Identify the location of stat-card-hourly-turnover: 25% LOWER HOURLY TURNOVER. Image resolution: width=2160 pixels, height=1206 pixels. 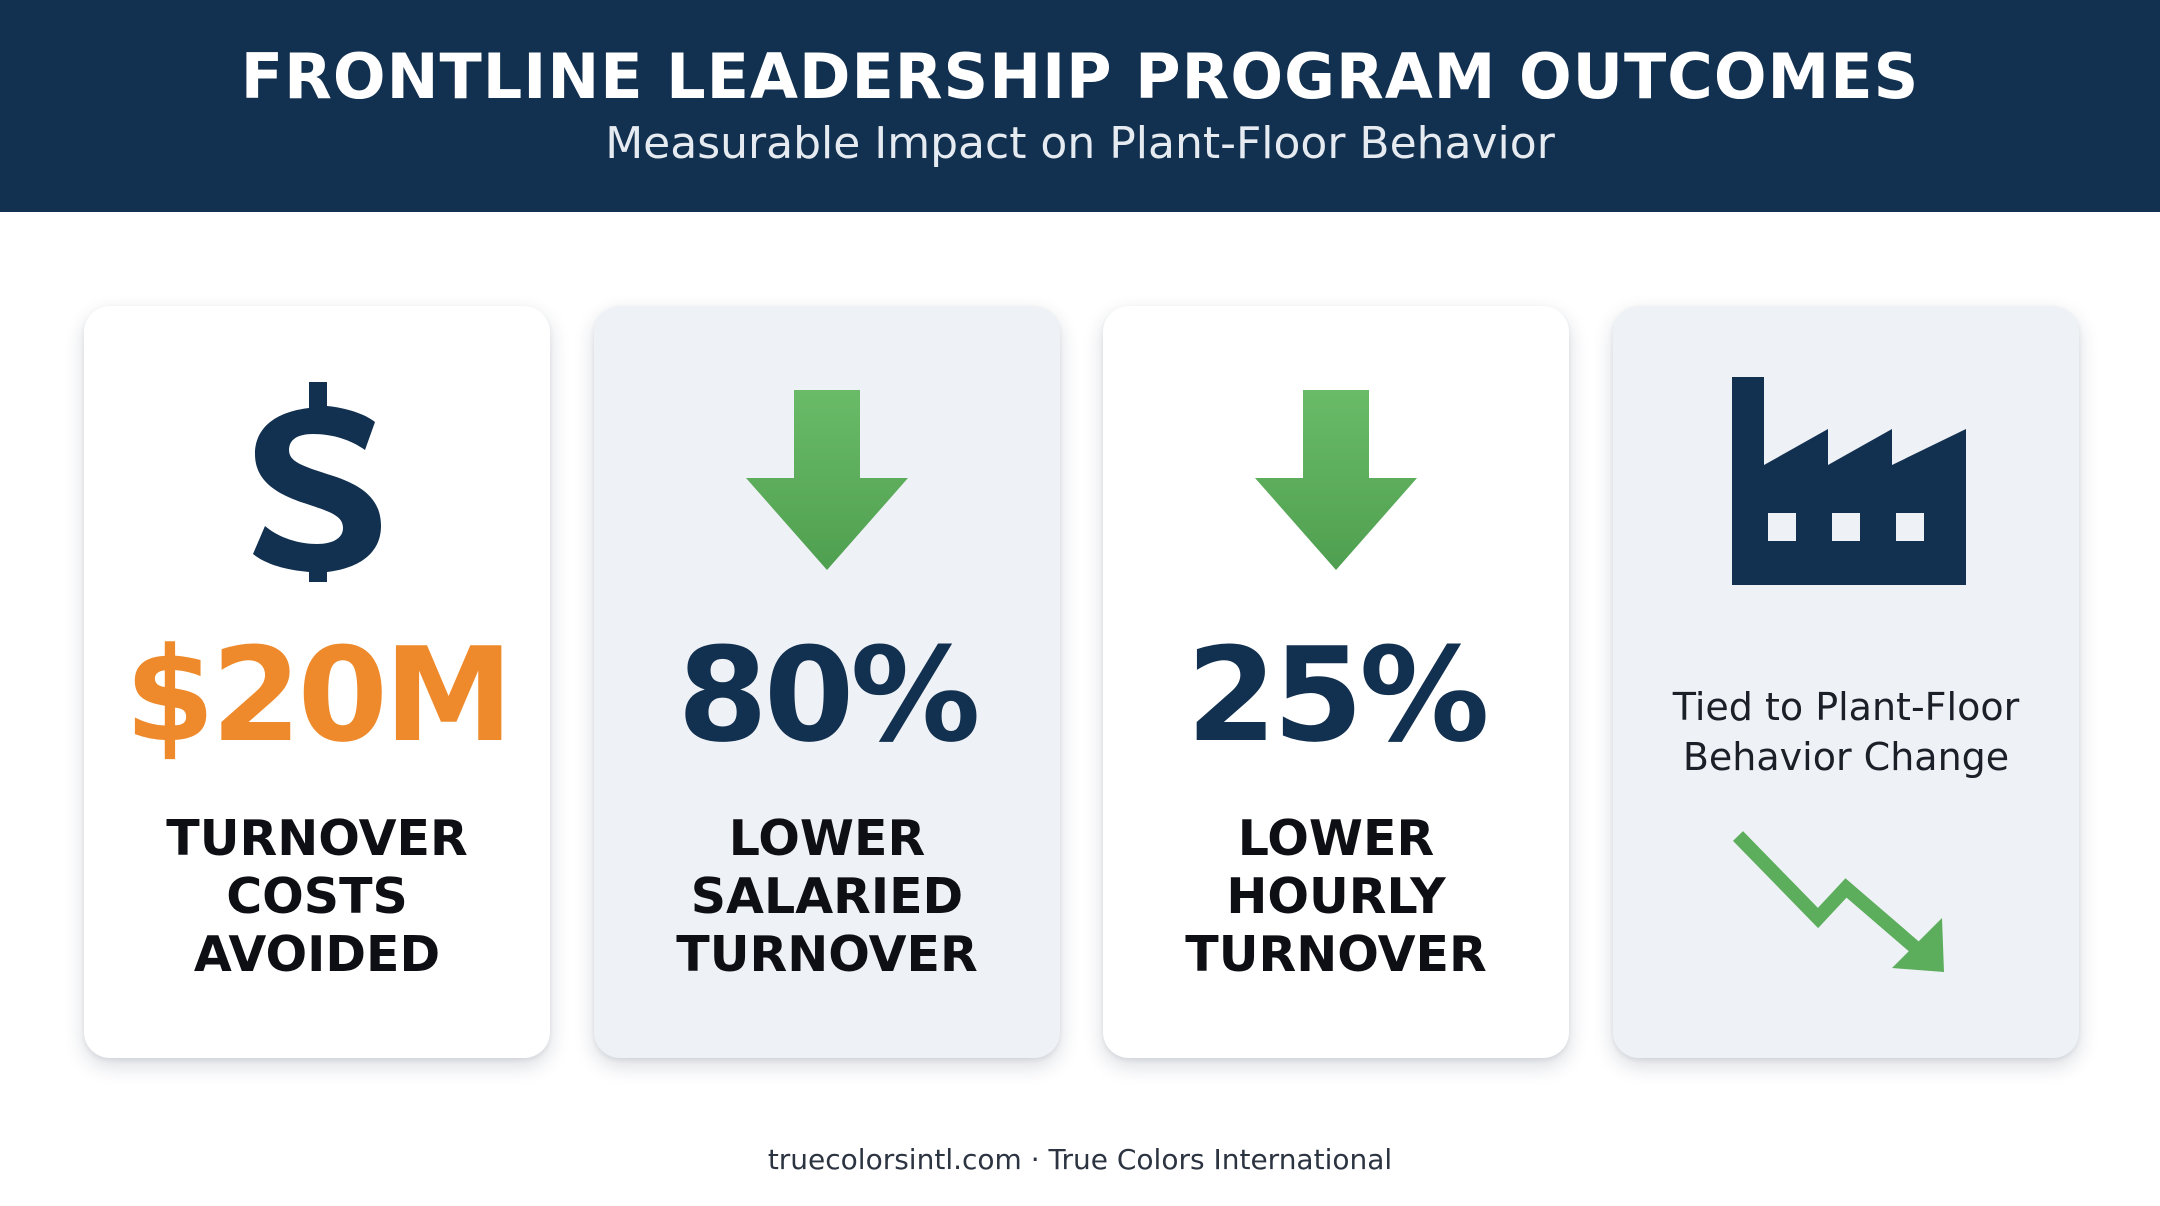
(1336, 682).